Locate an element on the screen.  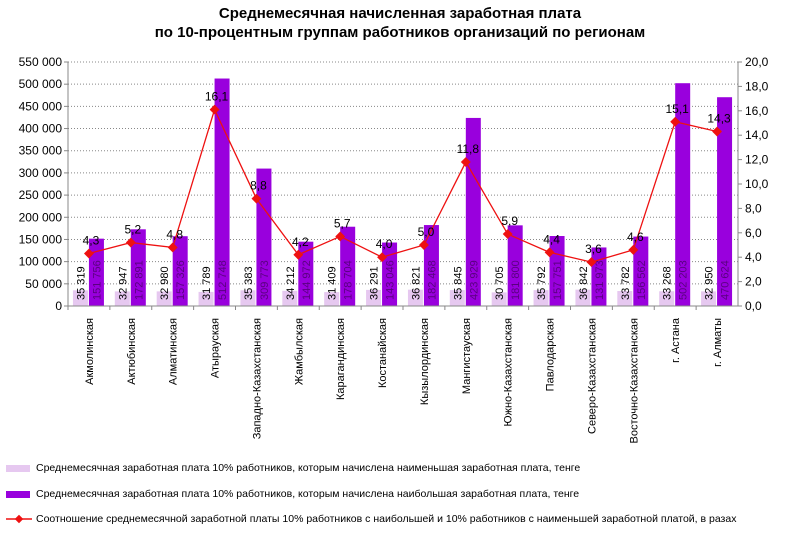
ratio-label: 8,8 is located at coordinates (258, 186).